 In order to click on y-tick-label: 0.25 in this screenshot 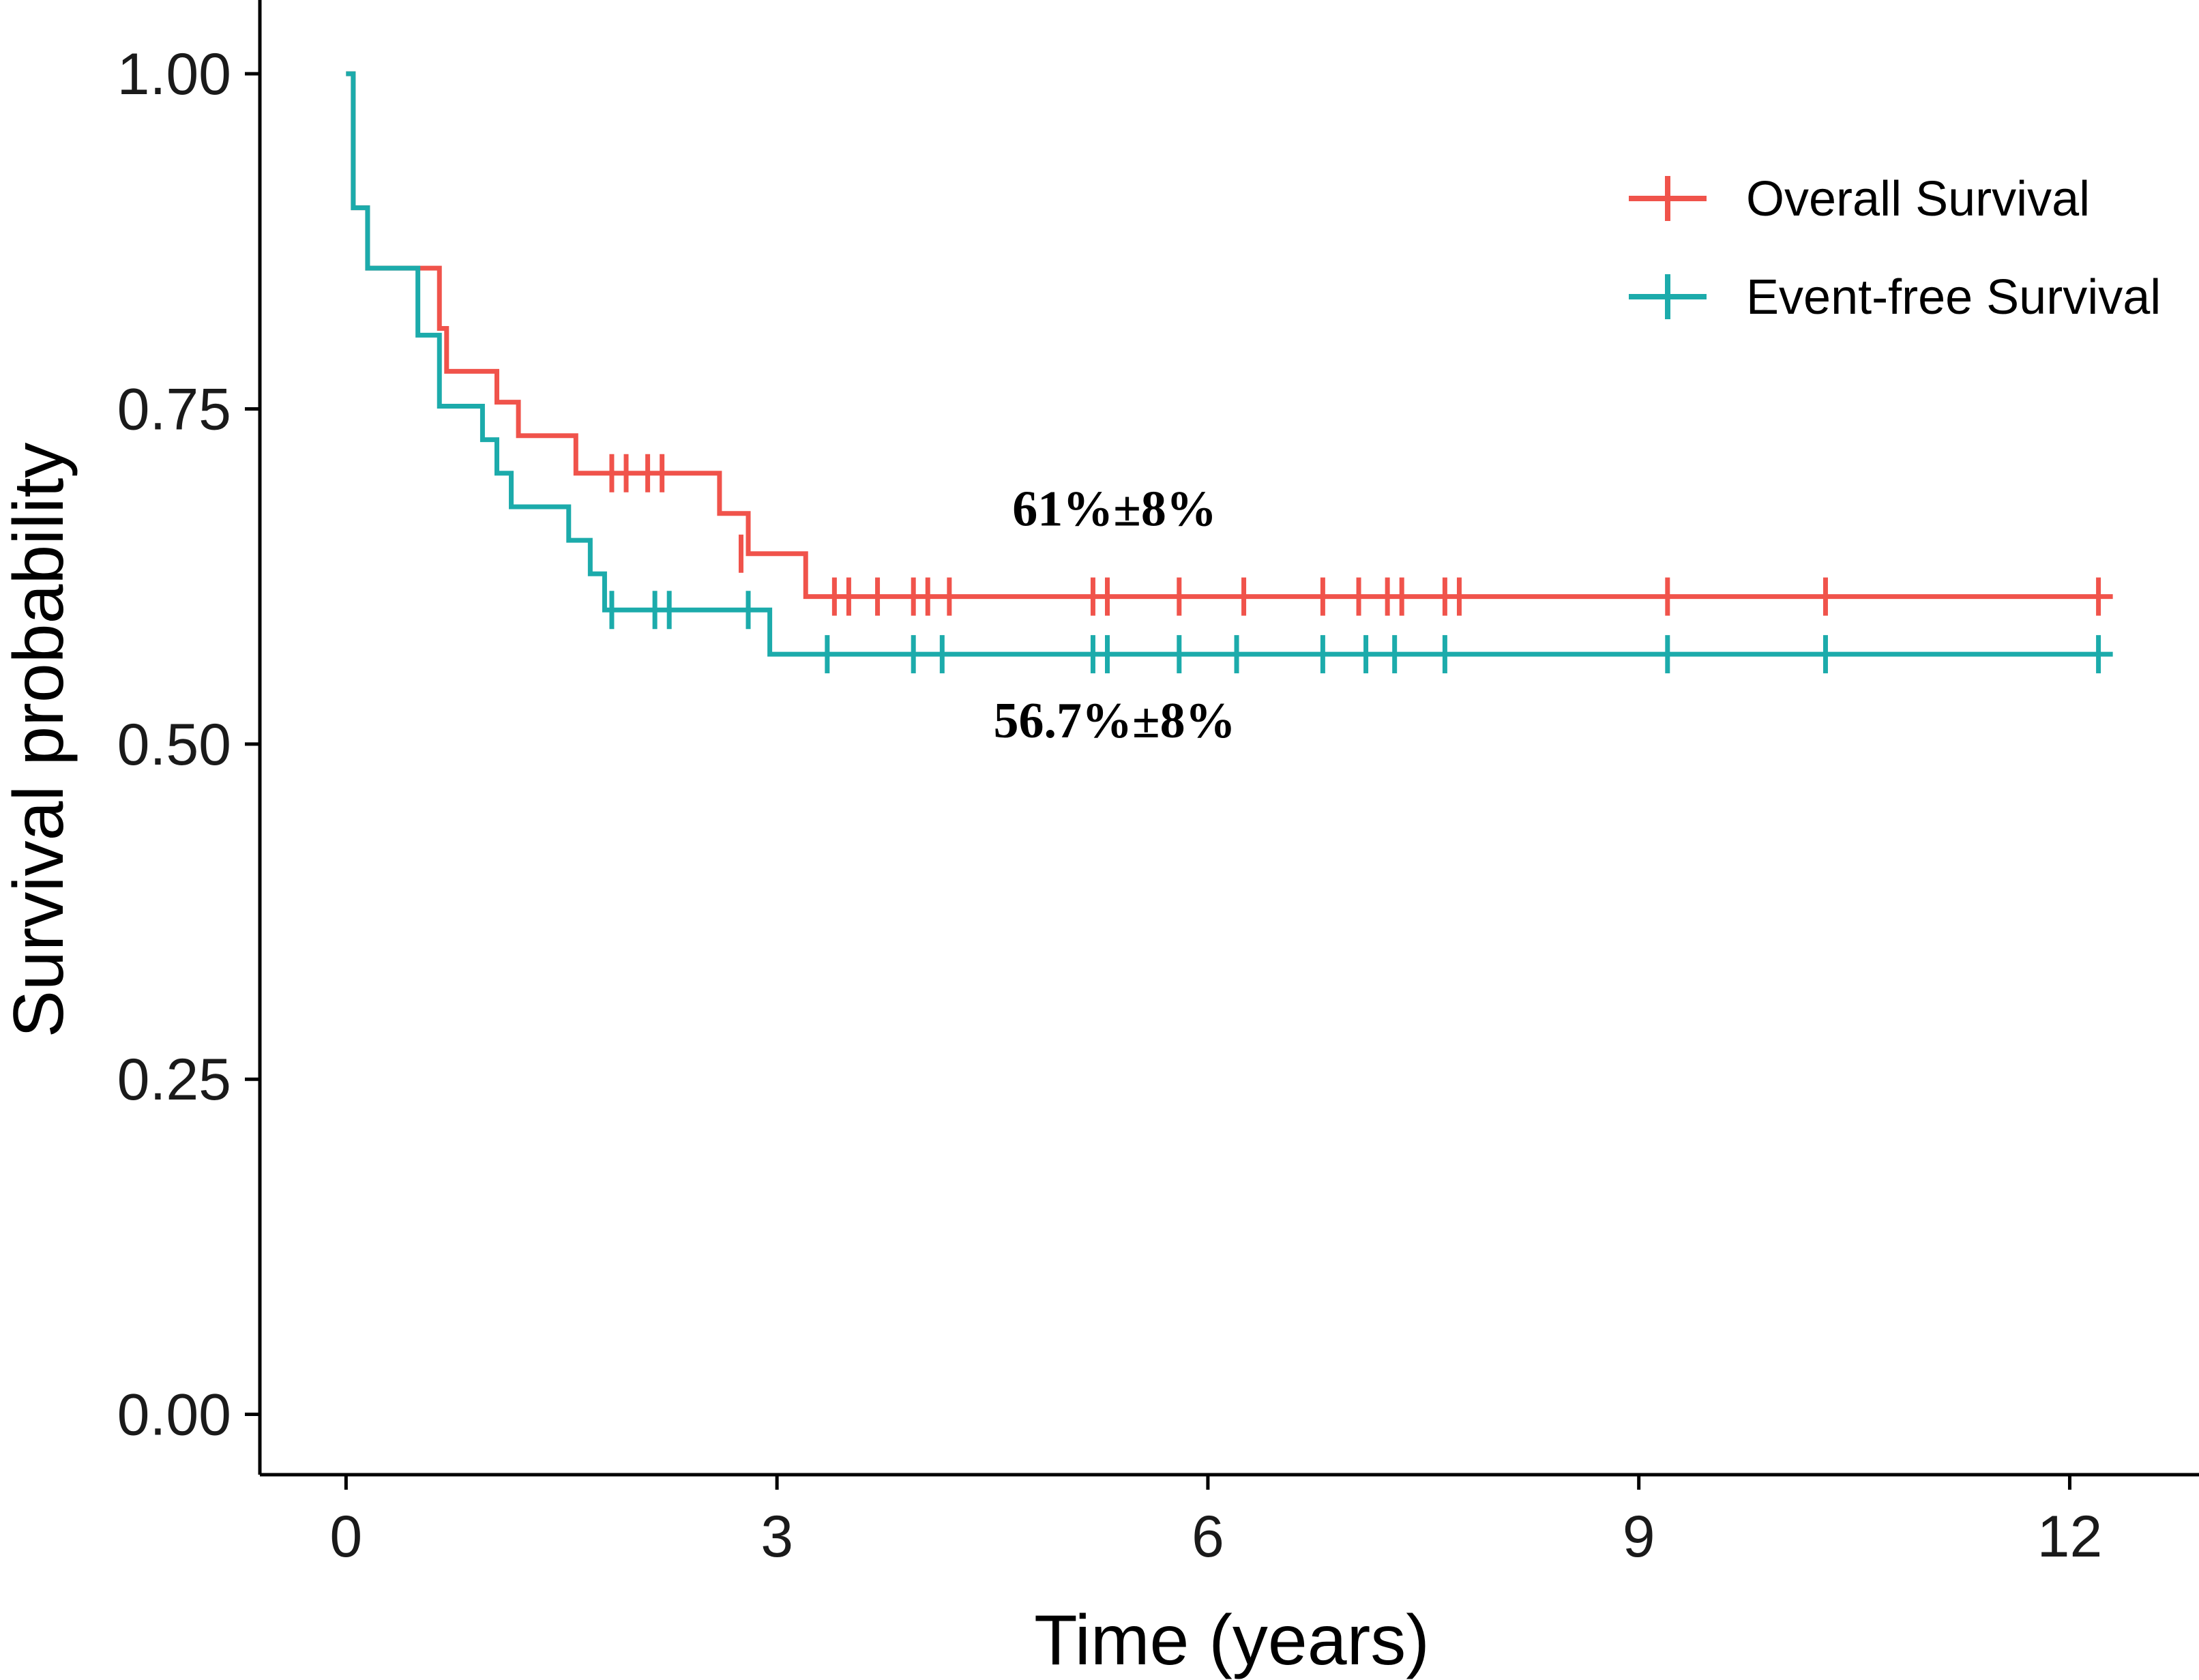, I will do `click(174, 1079)`.